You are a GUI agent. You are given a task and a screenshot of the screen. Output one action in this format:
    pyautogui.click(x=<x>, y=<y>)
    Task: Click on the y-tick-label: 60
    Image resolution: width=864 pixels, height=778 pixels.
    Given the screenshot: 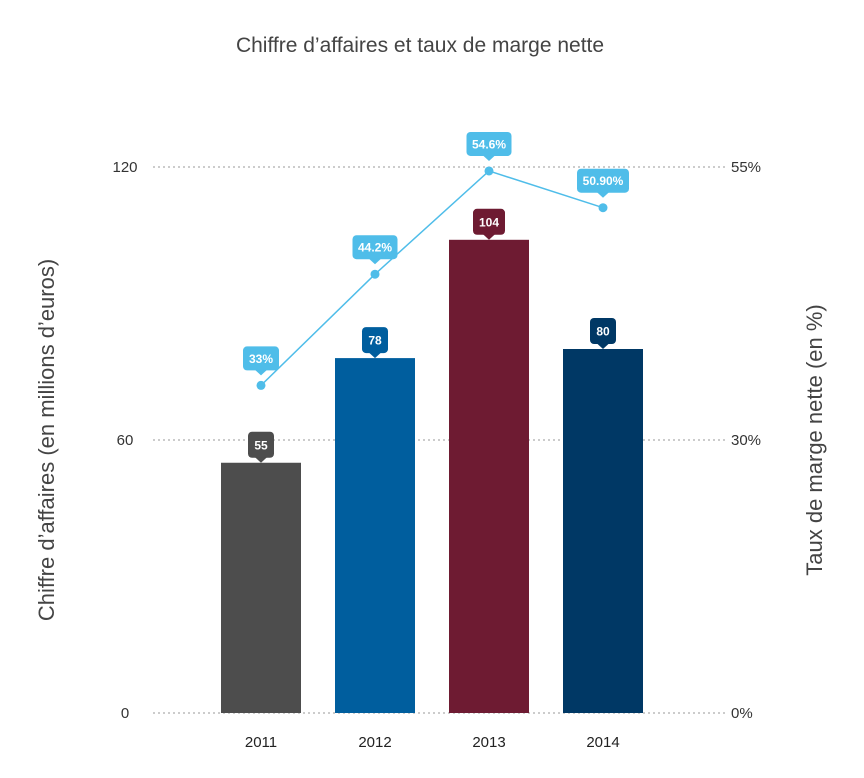 What is the action you would take?
    pyautogui.click(x=125, y=440)
    